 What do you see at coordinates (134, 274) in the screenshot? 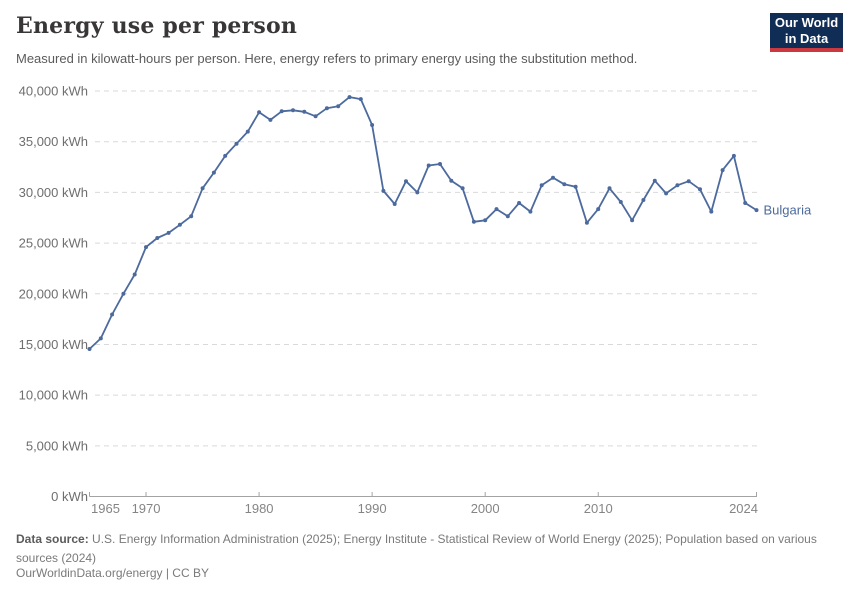
I see `data-point-1969` at bounding box center [134, 274].